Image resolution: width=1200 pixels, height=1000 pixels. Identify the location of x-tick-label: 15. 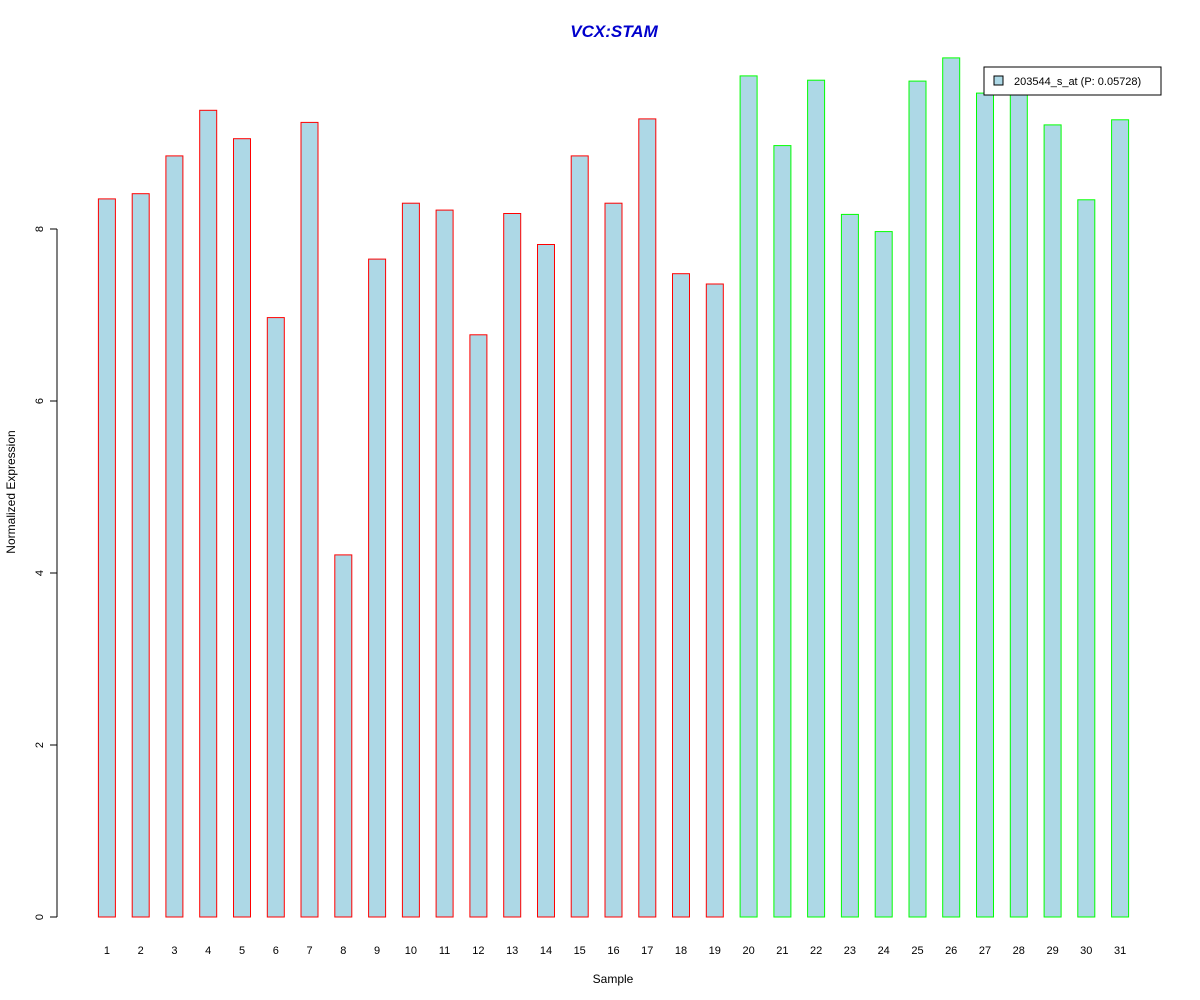
(580, 951).